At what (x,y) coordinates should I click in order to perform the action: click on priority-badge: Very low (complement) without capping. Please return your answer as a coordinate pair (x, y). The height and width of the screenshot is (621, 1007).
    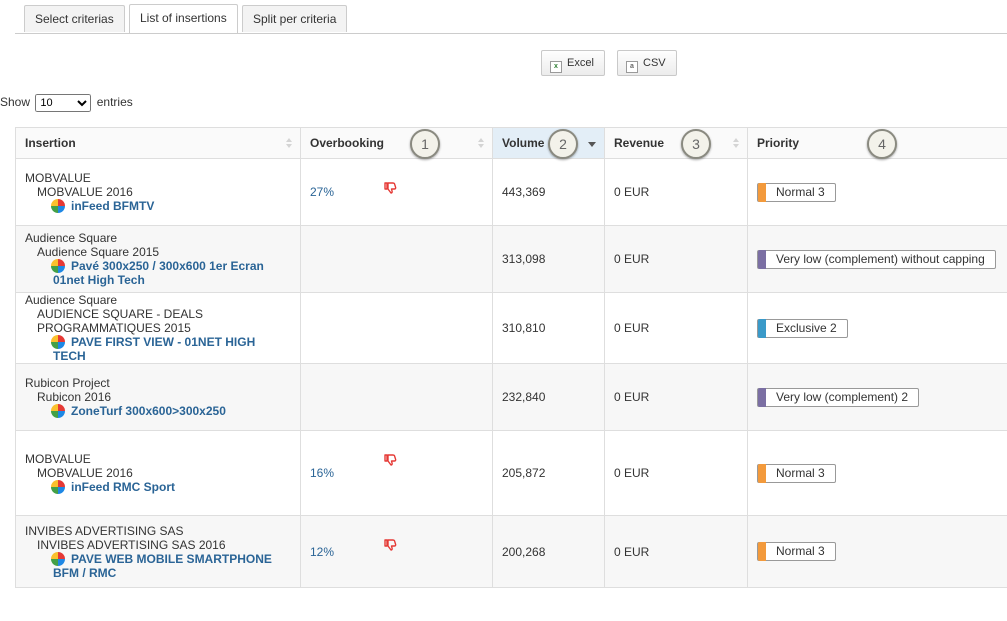
    Looking at the image, I should click on (876, 259).